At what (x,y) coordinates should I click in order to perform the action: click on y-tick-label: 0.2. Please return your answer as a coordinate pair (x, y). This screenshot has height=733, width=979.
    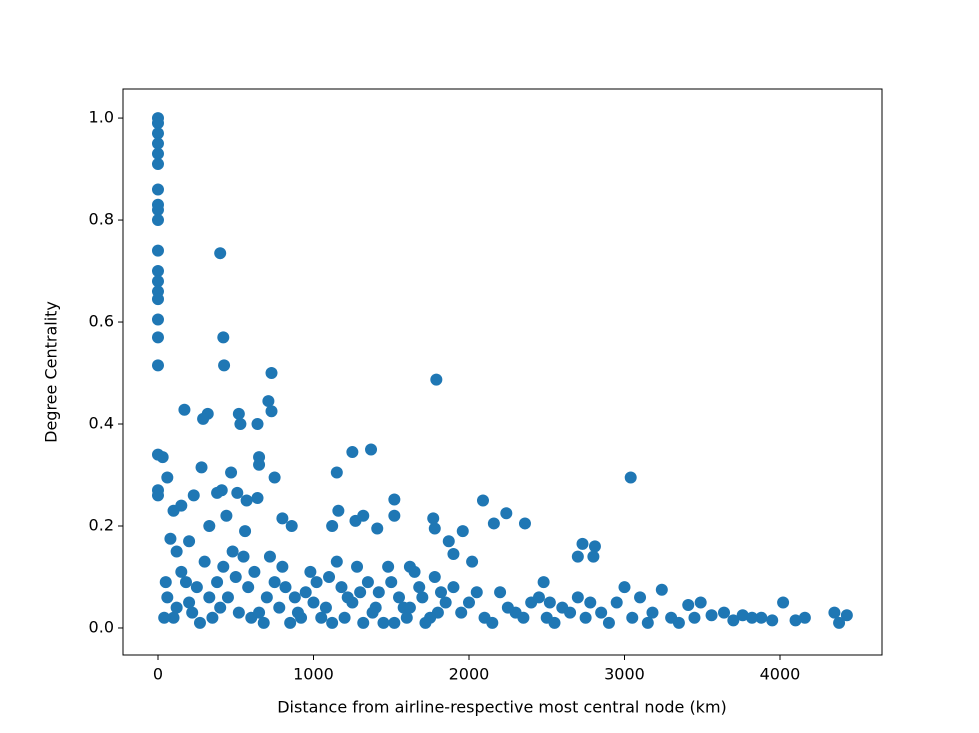
    Looking at the image, I should click on (101, 524).